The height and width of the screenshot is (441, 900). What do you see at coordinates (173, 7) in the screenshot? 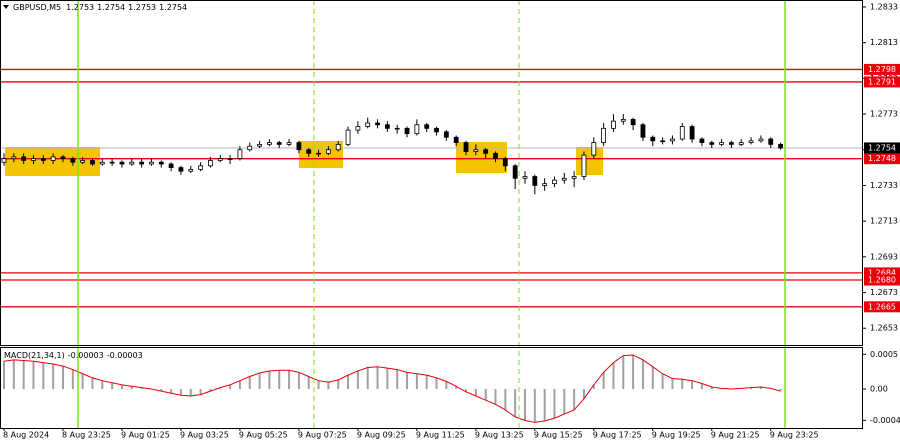
I see `header-close: 1.2754` at bounding box center [173, 7].